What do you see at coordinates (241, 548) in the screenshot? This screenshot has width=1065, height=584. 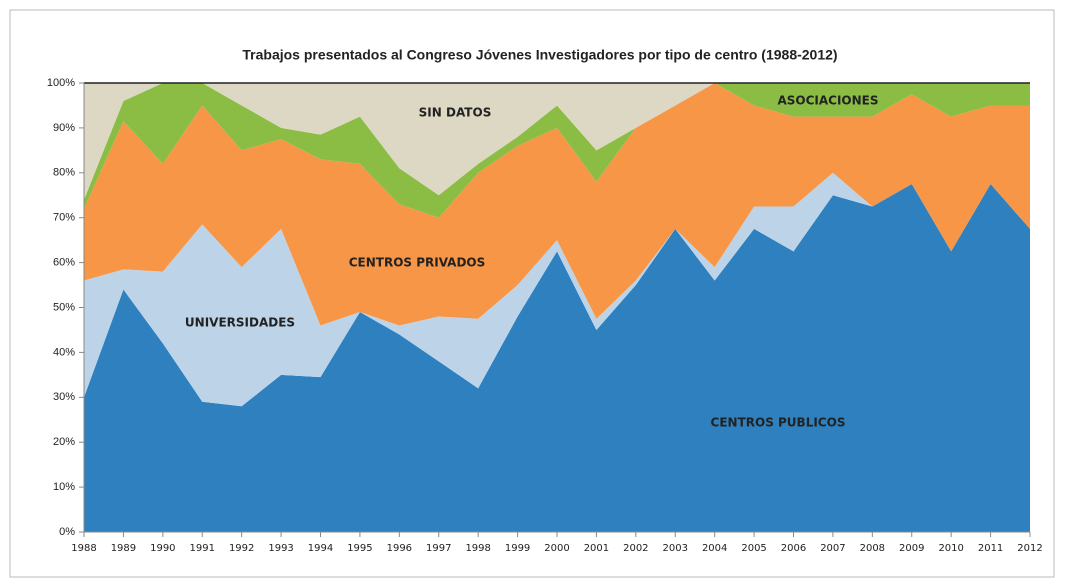 I see `x-tick-label: 1992` at bounding box center [241, 548].